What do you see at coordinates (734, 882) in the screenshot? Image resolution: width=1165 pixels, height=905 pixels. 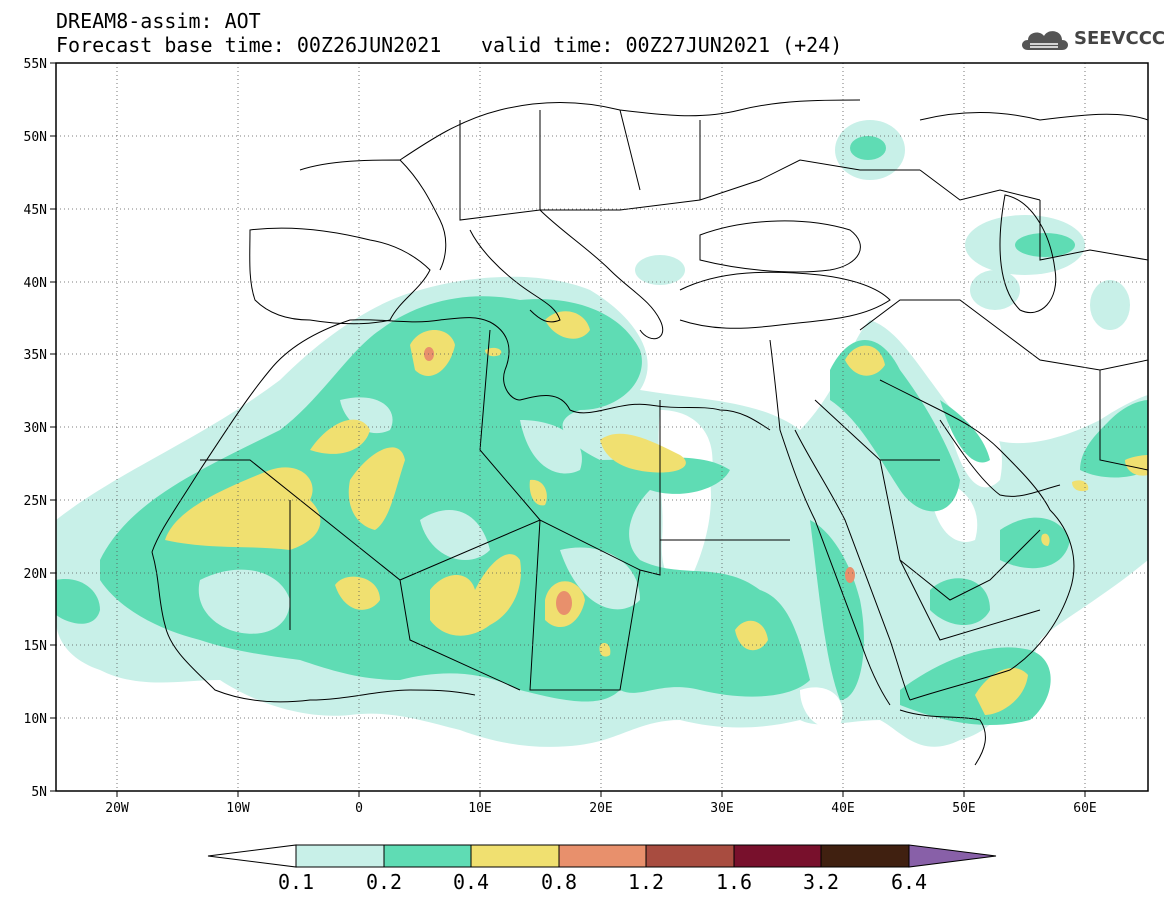 I see `colorbar-label: 1.6` at bounding box center [734, 882].